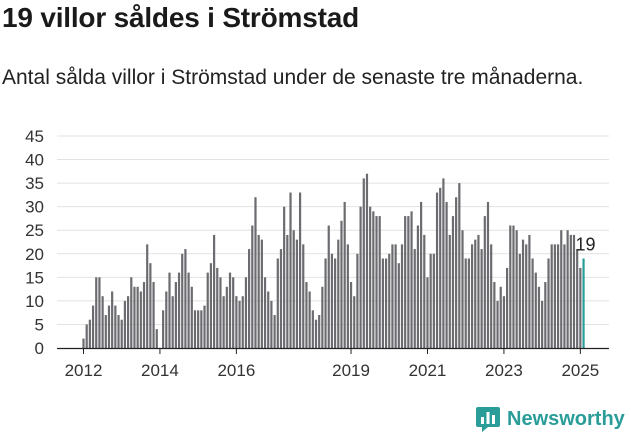 The width and height of the screenshot is (631, 439). I want to click on y-tick-label: 15, so click(34, 277).